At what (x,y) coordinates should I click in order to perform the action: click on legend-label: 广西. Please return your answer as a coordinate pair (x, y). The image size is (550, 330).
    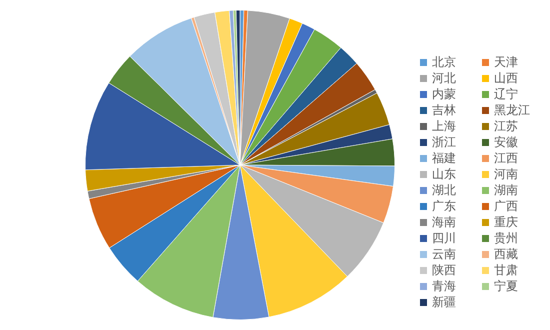
    Looking at the image, I should click on (506, 206).